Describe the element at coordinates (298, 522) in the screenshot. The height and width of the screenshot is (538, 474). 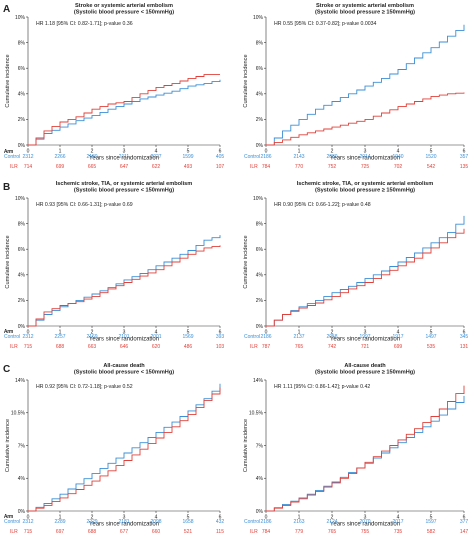
I see `risk-table-cell: 2163` at that location.